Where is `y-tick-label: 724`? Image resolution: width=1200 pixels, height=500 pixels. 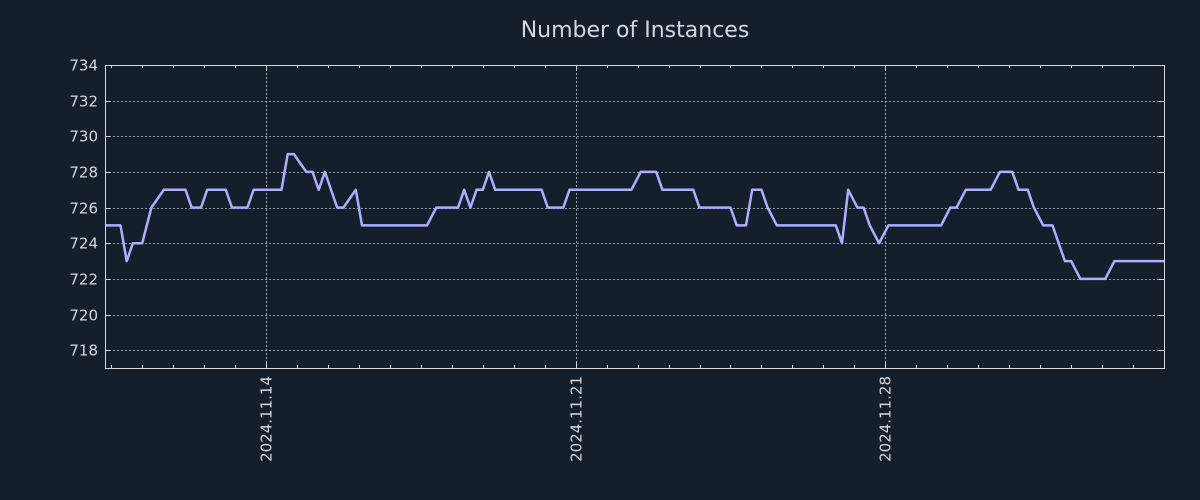
y-tick-label: 724 is located at coordinates (83, 244).